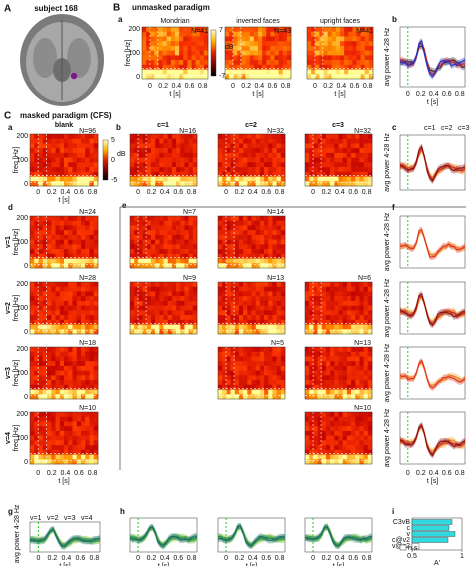 This screenshot has width=474, height=566. I want to click on time-tick-label: 0.6, so click(81, 558).